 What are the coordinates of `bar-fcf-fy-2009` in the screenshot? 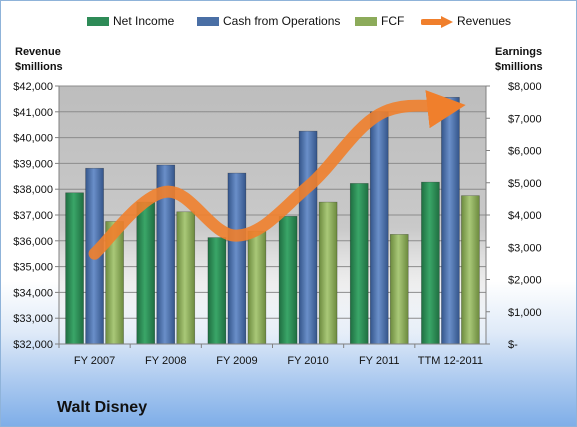 It's located at (257, 287).